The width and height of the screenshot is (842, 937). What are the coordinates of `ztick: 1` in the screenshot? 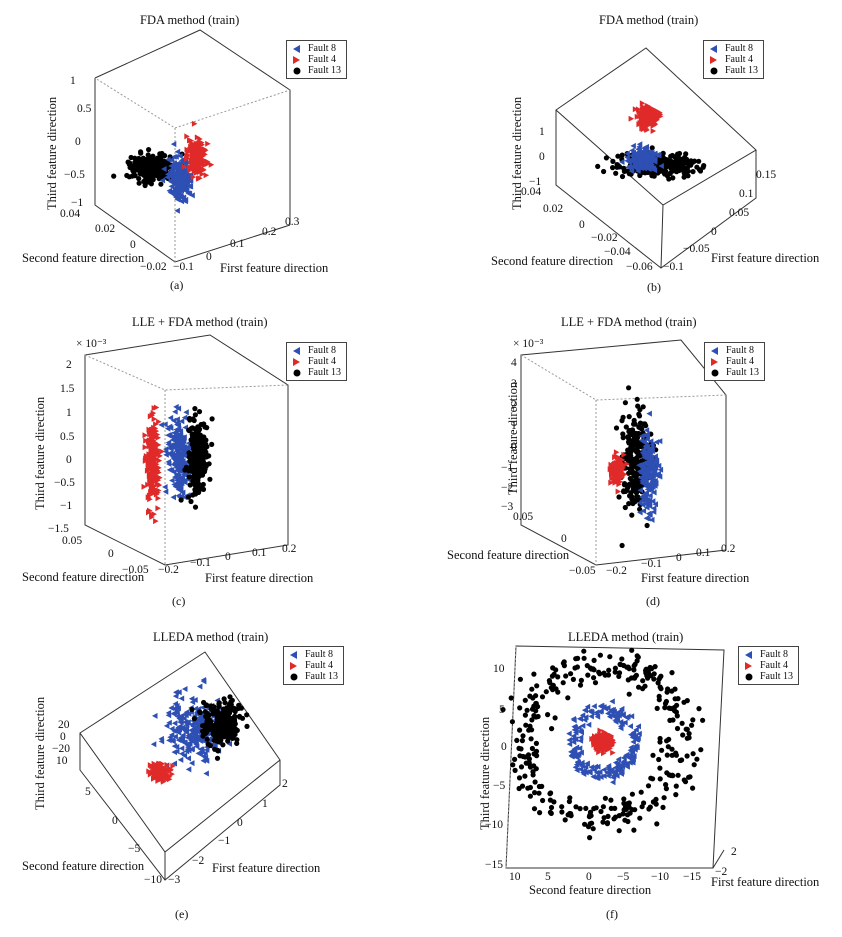 It's located at (542, 132).